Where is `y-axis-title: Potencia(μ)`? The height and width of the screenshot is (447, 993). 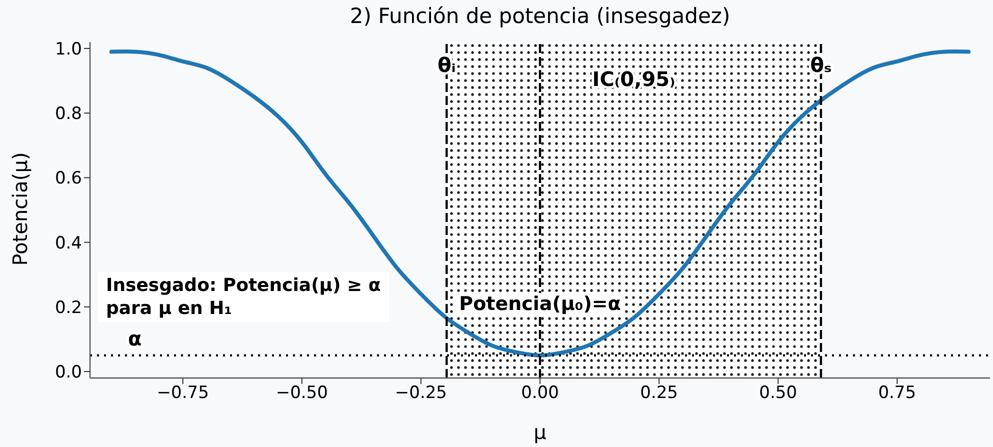
y-axis-title: Potencia(μ) is located at coordinates (20, 209).